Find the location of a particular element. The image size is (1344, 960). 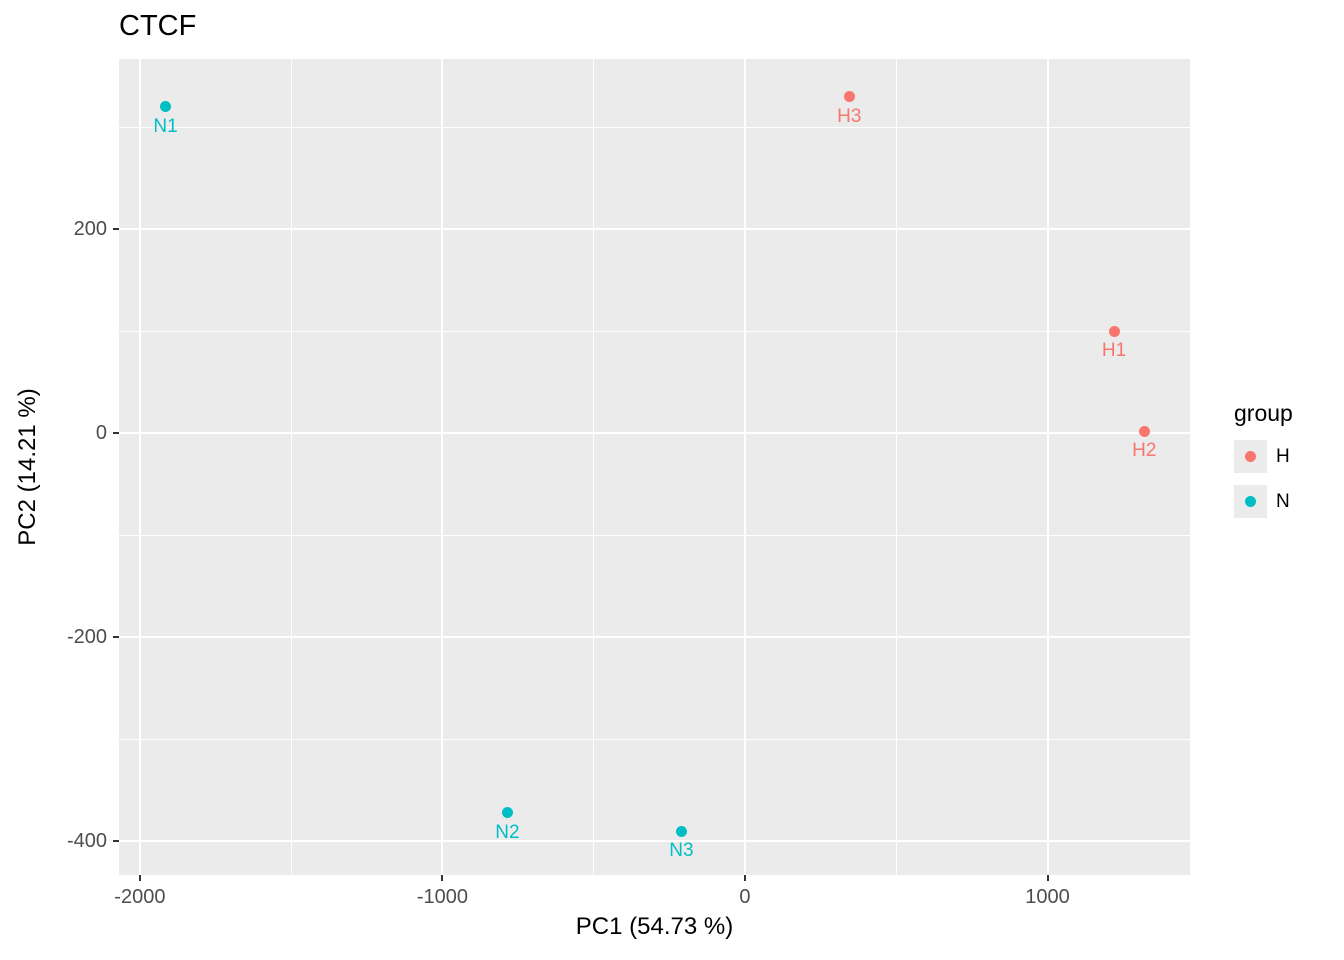

legend-key-H is located at coordinates (1250, 456).